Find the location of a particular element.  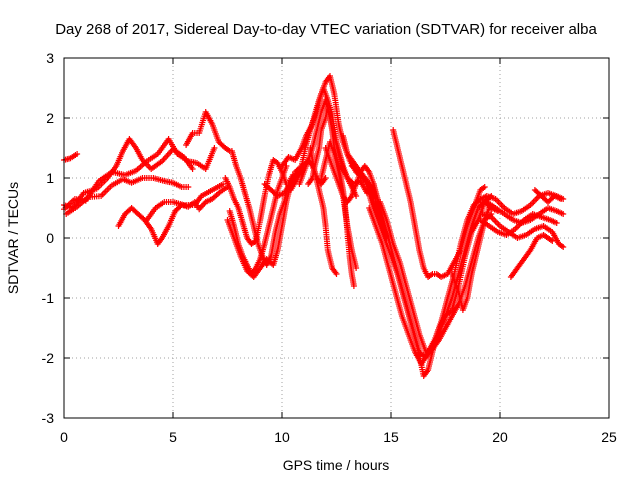

x-tick-label: 20 is located at coordinates (500, 437).